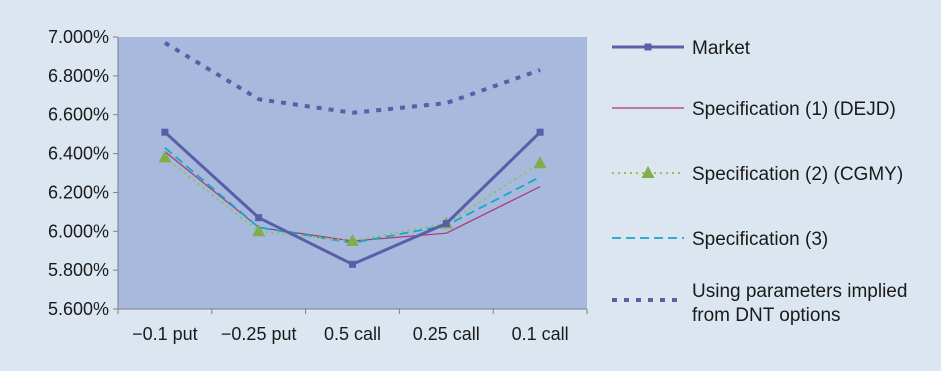 The image size is (941, 376). Describe the element at coordinates (78, 231) in the screenshot. I see `y-tick-label: 6.000%` at that location.